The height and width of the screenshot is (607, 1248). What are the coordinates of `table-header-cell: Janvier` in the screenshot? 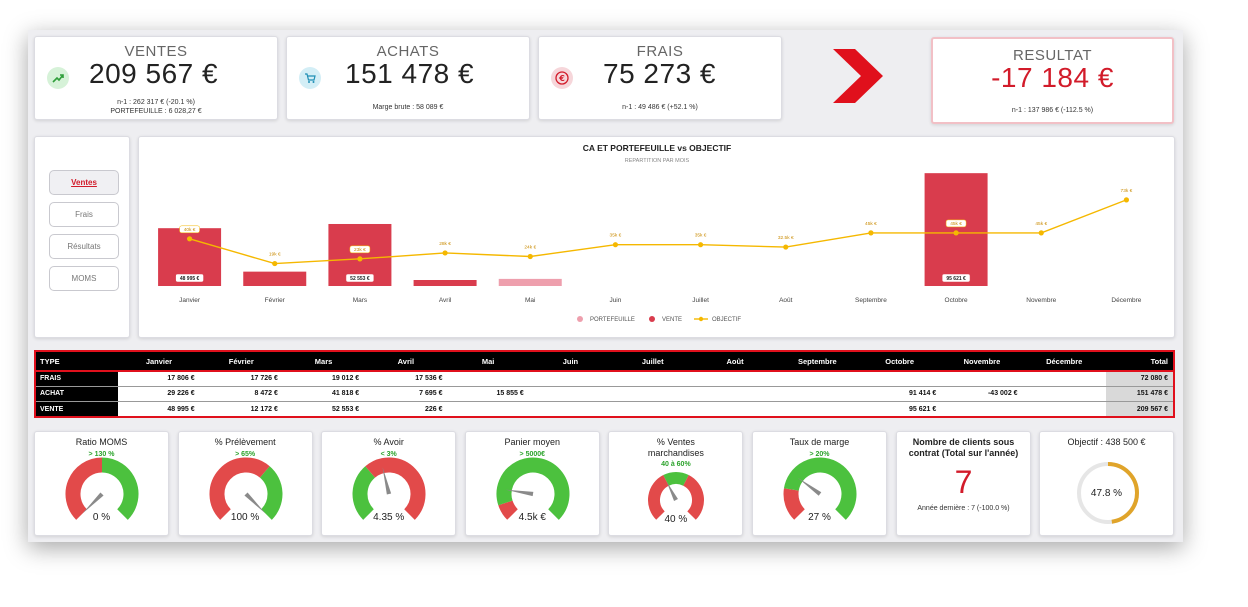 It's located at (159, 361).